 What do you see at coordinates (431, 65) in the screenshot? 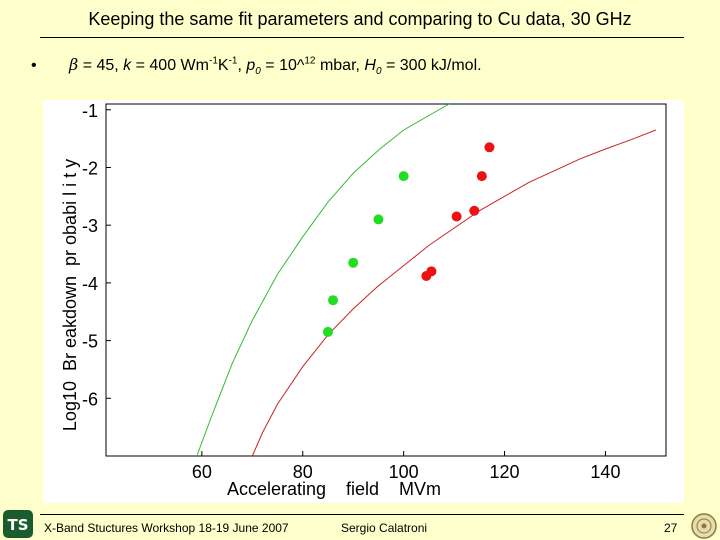
I see `h-value: = 300 kJ/mol.` at bounding box center [431, 65].